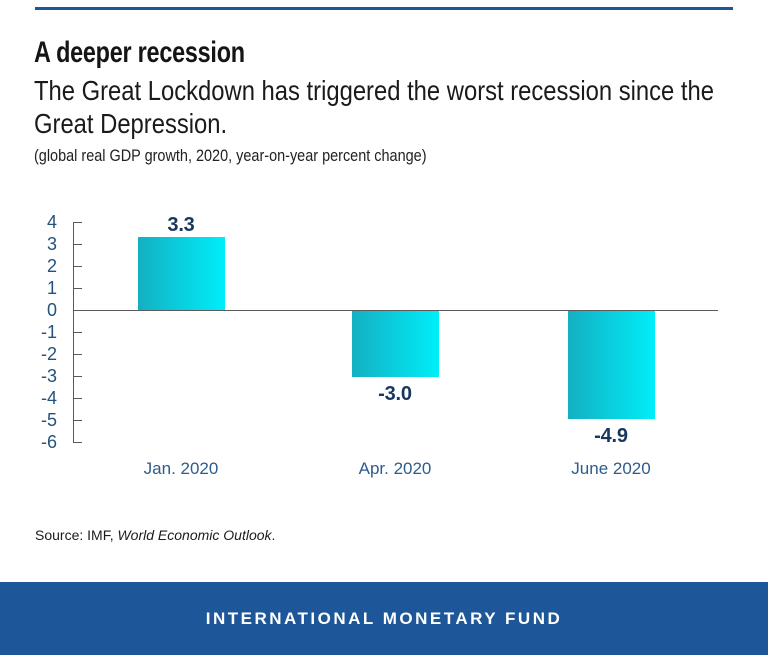 The width and height of the screenshot is (768, 655). What do you see at coordinates (395, 468) in the screenshot?
I see `category-label: Apr. 2020` at bounding box center [395, 468].